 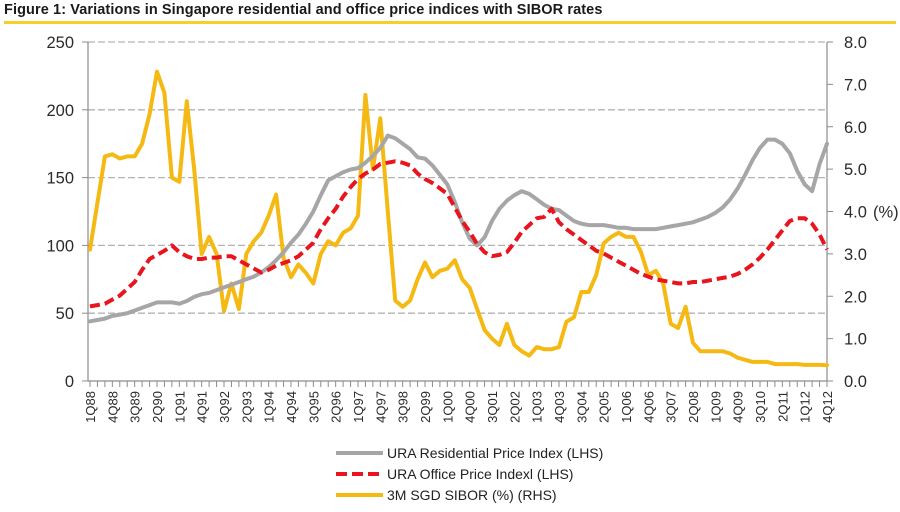 I want to click on x-tick-label: 1Q94, so click(x=269, y=407).